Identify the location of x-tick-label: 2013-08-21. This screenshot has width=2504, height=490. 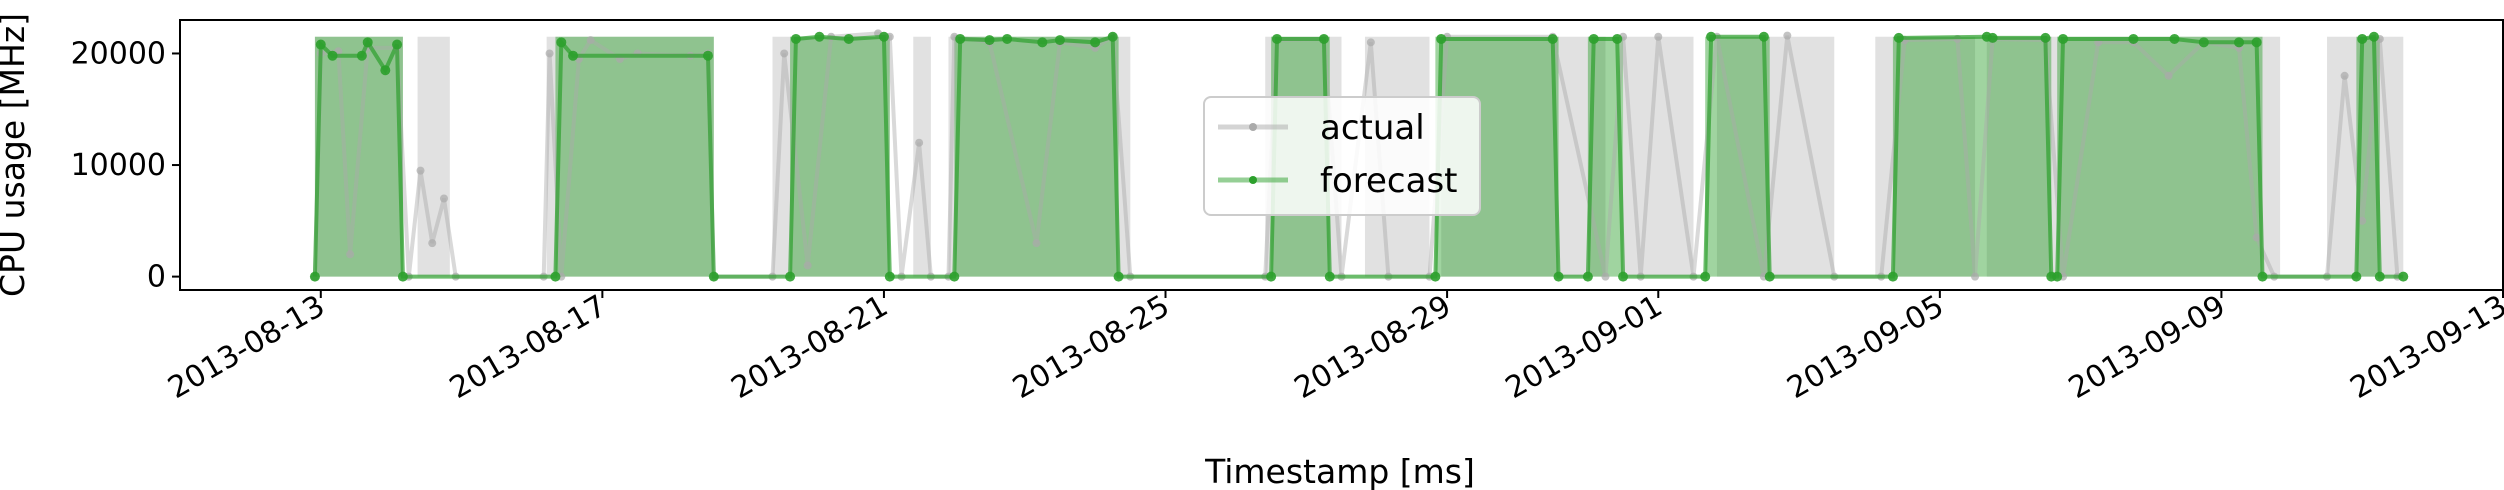
(809, 347).